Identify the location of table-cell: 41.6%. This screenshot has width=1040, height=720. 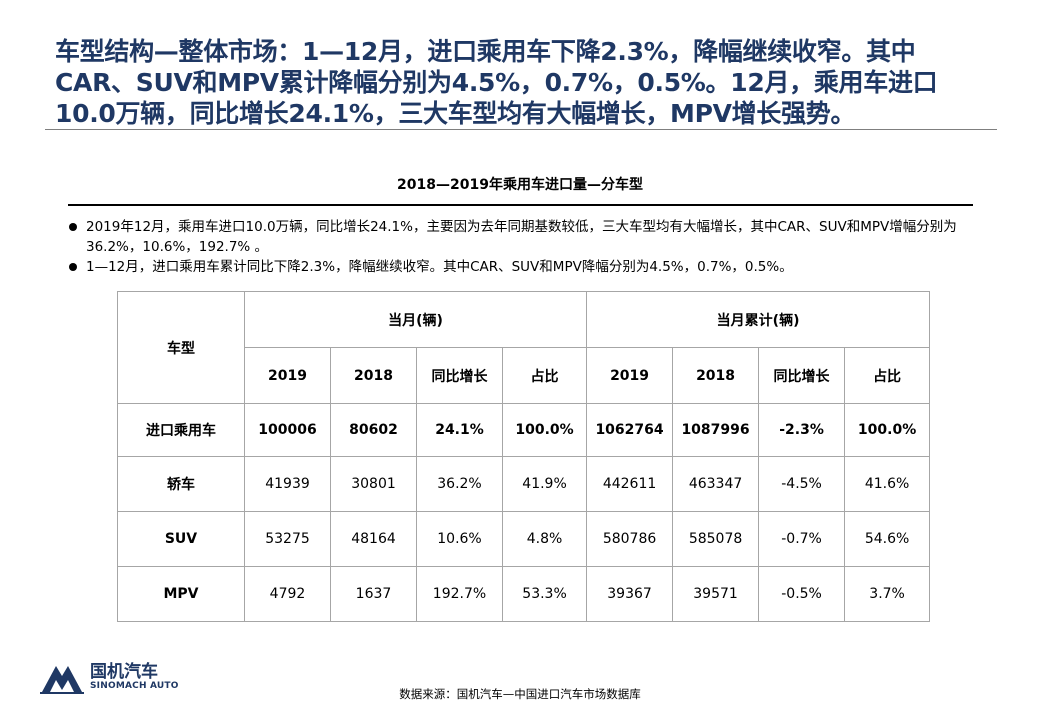
(887, 484).